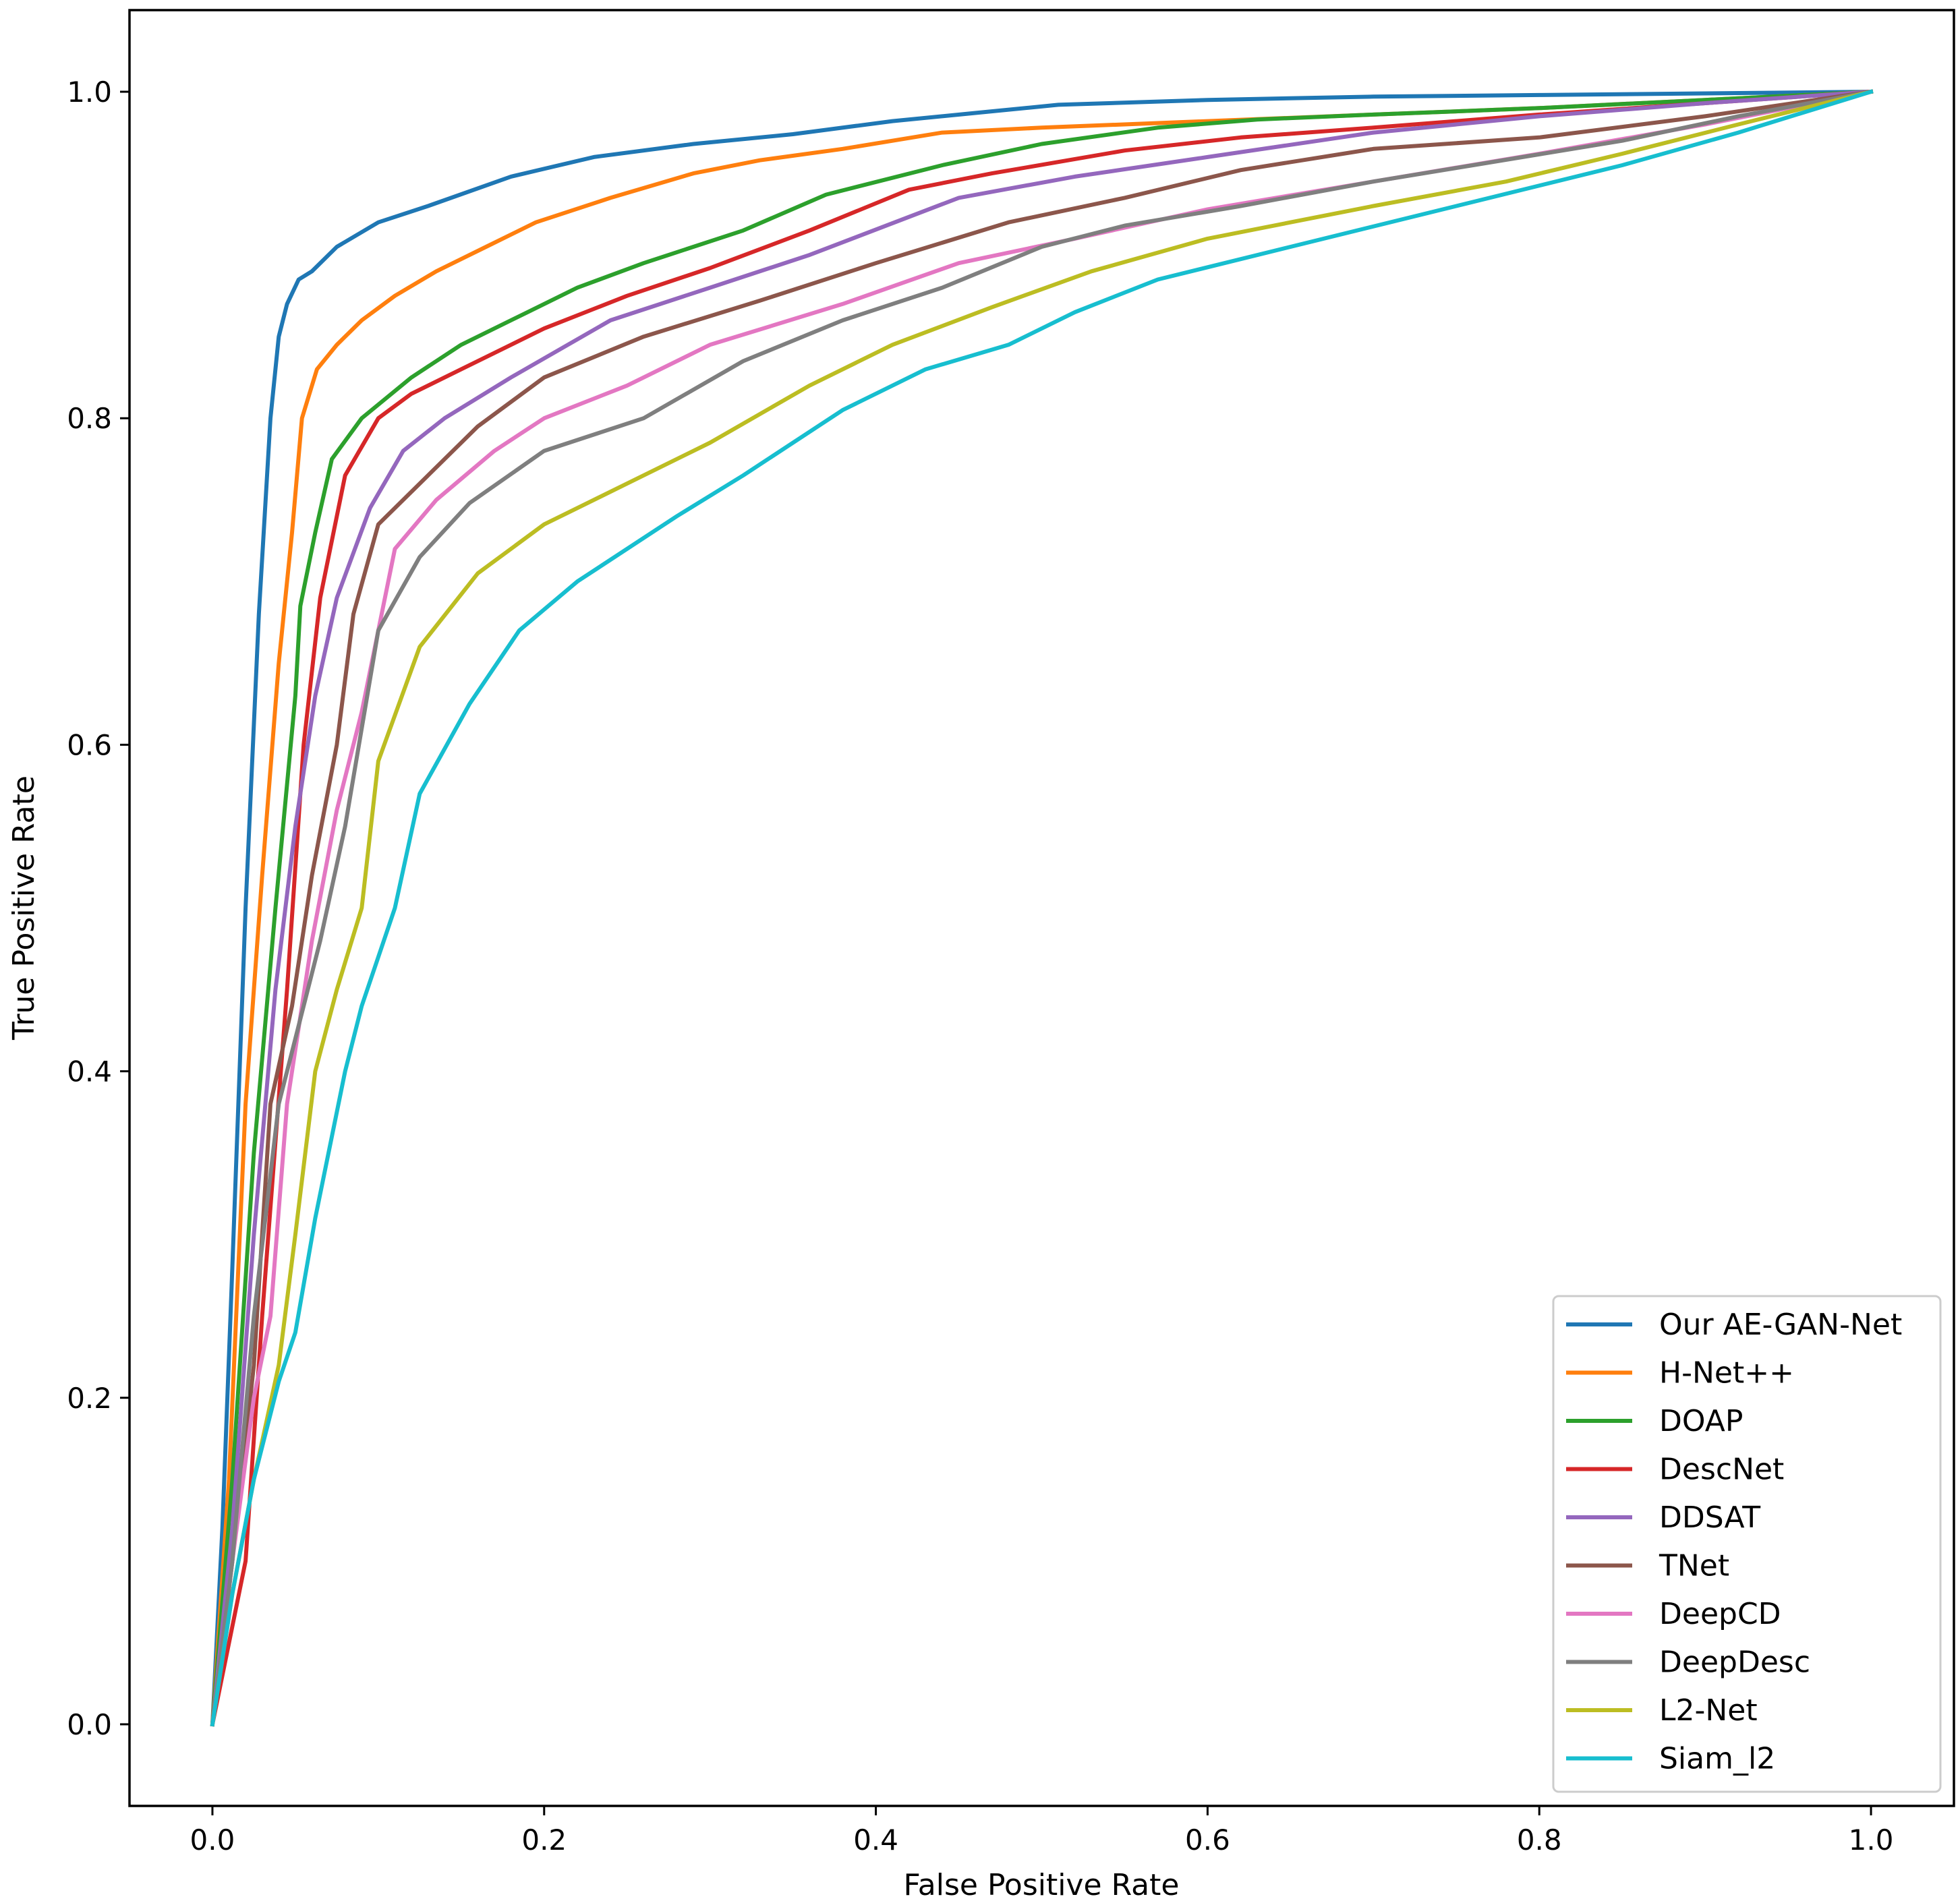  I want to click on y-tick-label: 0.0, so click(89, 1724).